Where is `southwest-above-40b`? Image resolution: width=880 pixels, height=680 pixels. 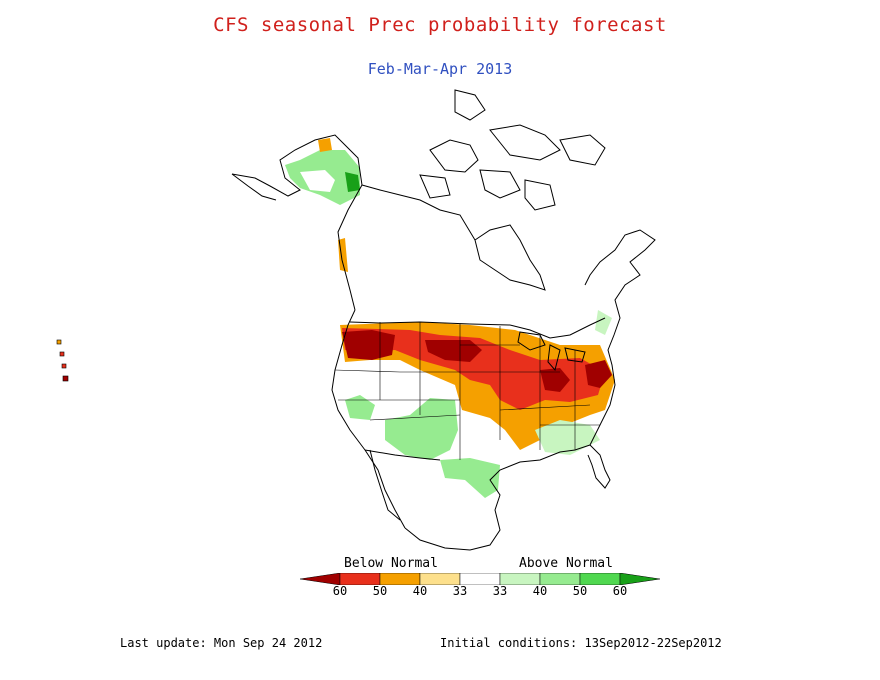 southwest-above-40b is located at coordinates (421, 429).